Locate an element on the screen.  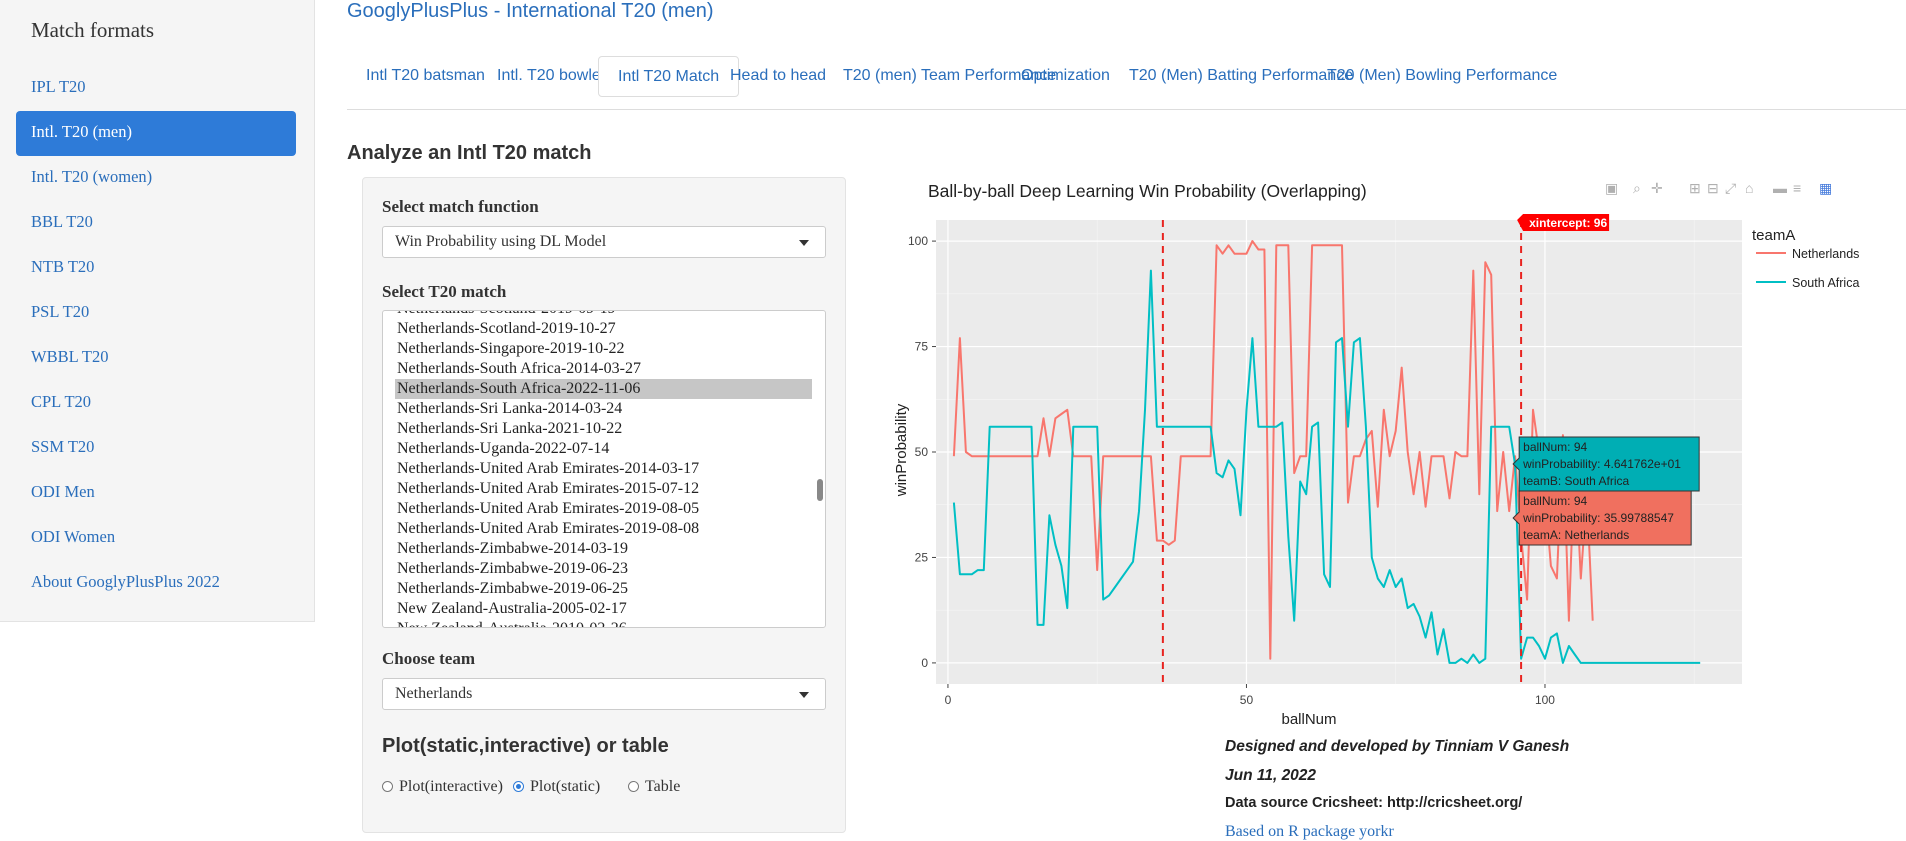
sidebar-item: ODI Men is located at coordinates (63, 491).